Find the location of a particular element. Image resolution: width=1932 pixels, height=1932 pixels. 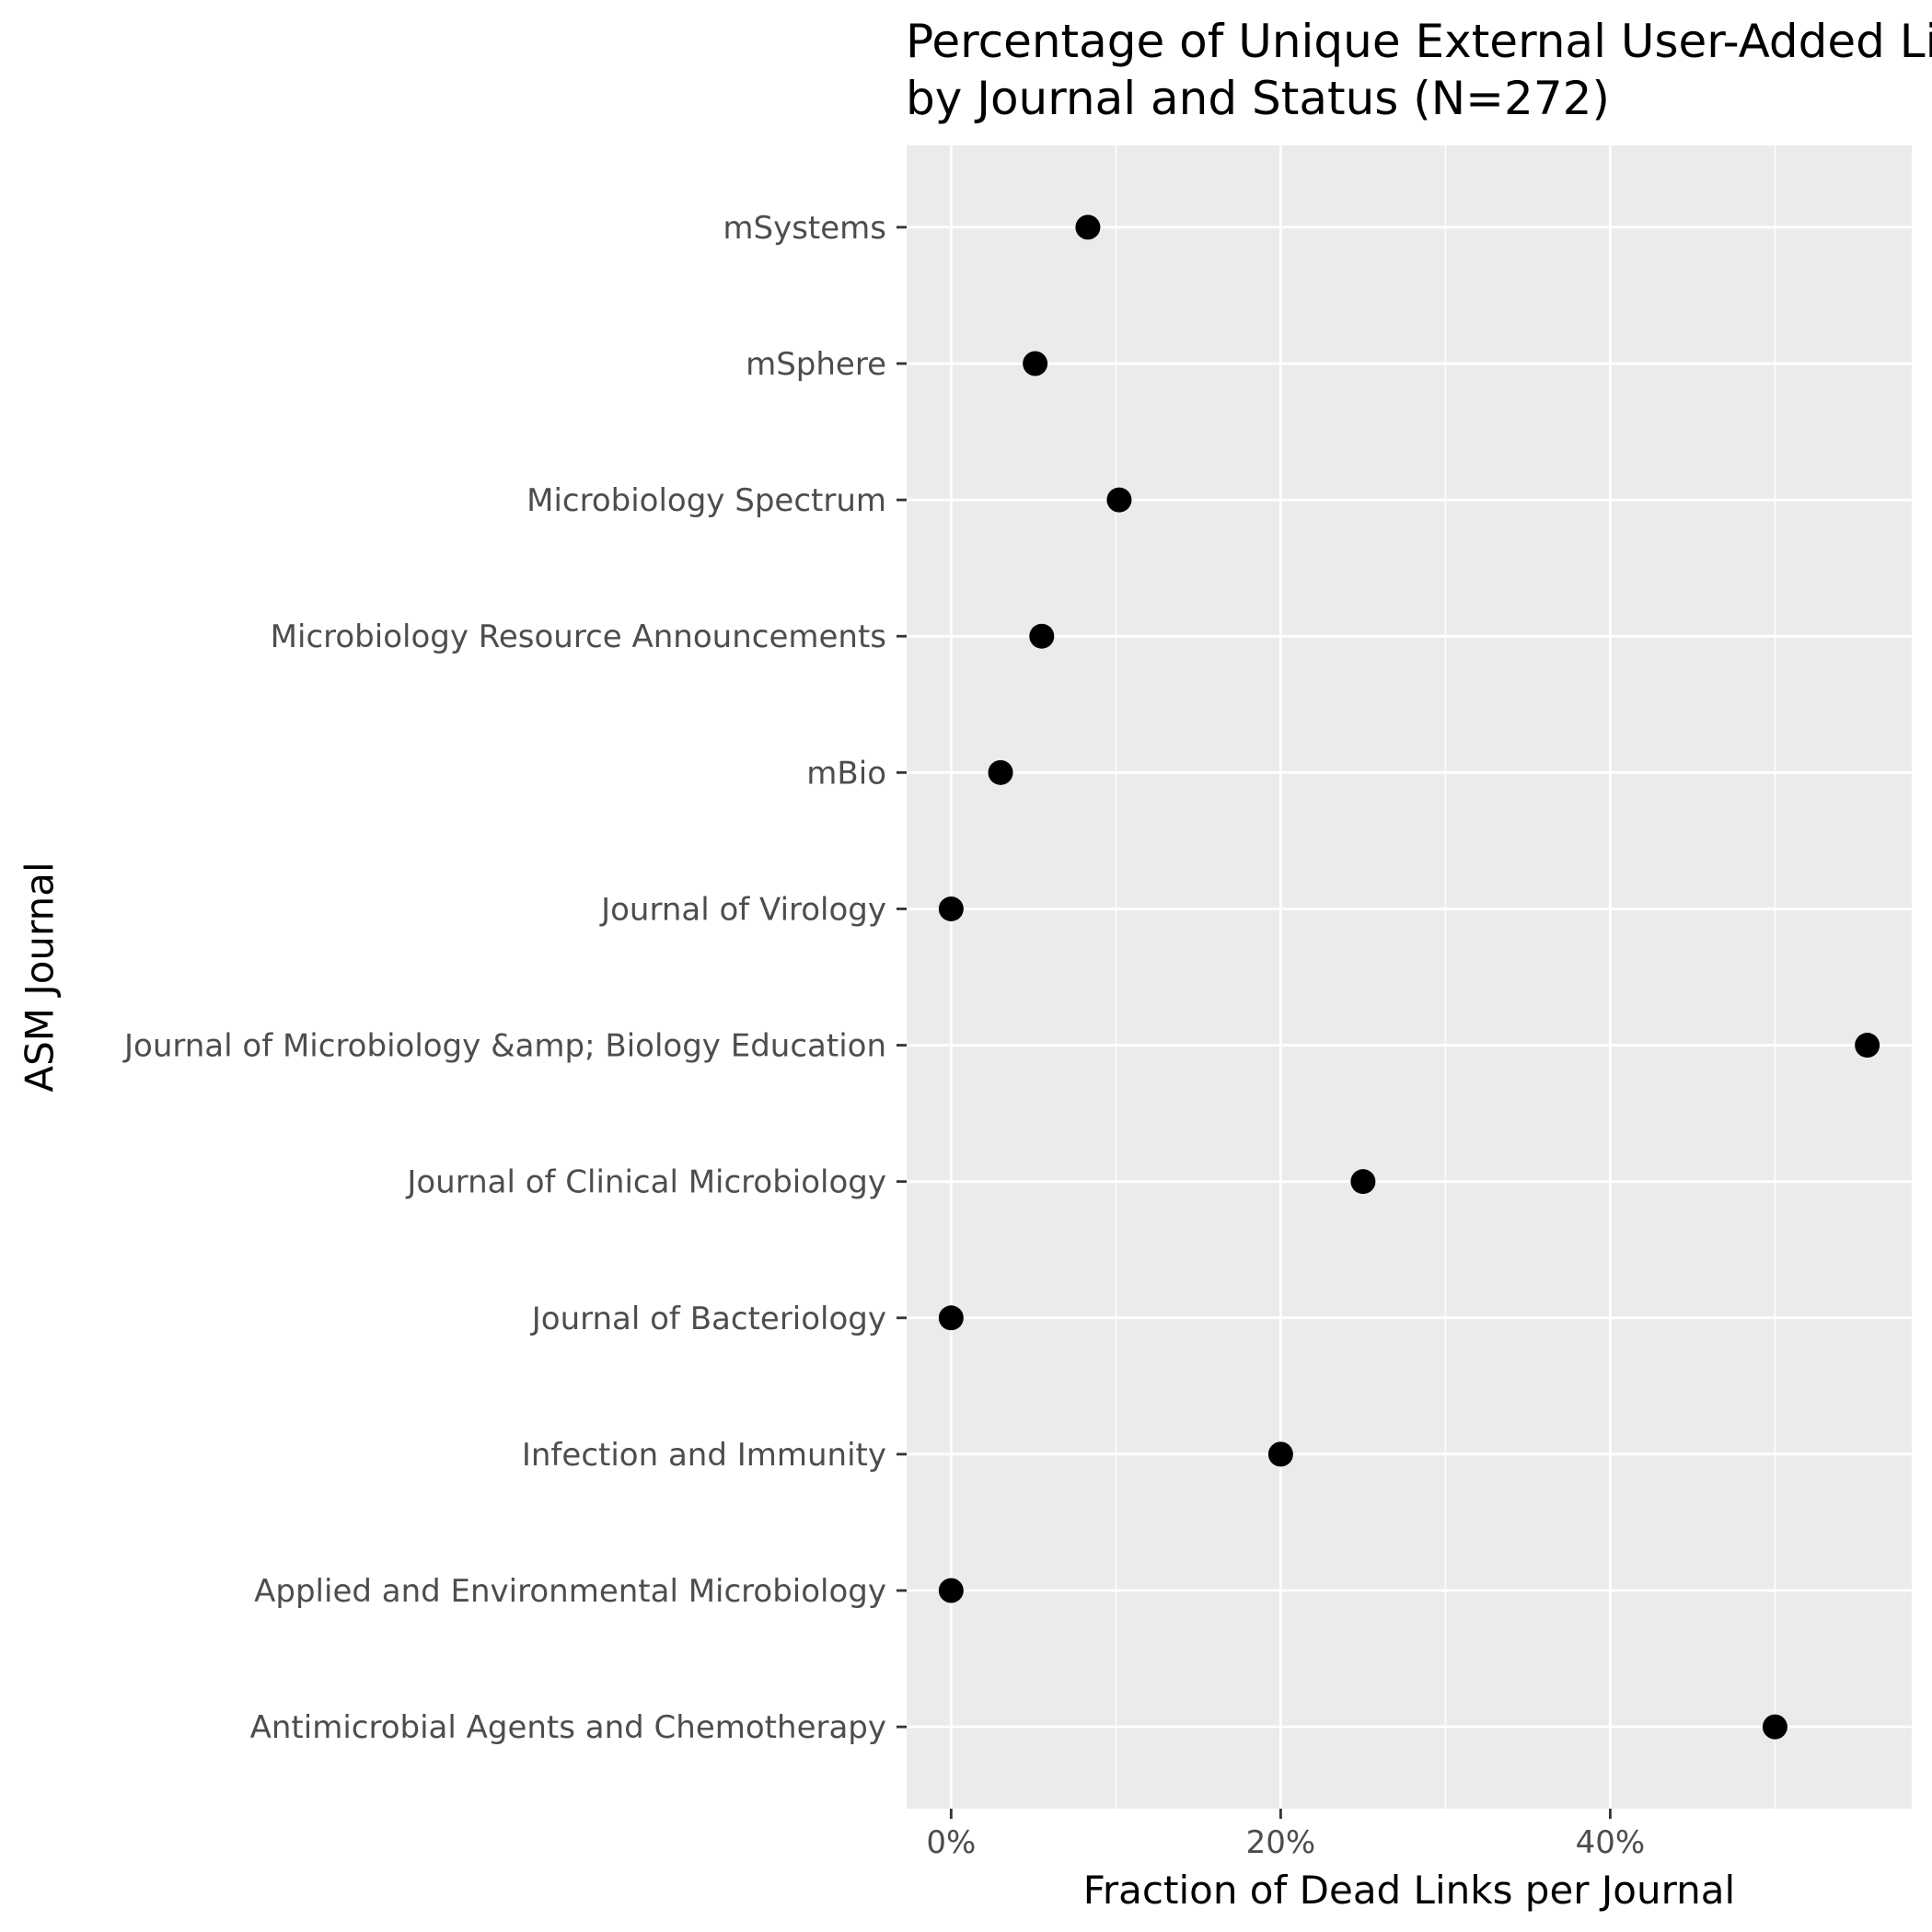

y-tick-label: Microbiology Resource Announcements is located at coordinates (579, 637).